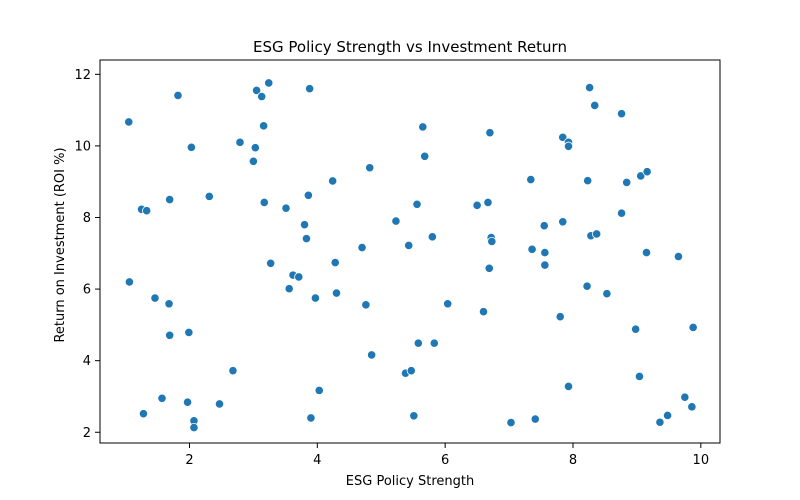  Describe the element at coordinates (445, 460) in the screenshot. I see `x-tick-label: 6` at that location.